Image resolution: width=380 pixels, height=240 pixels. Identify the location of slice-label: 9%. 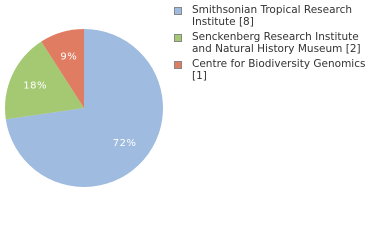
(68, 56).